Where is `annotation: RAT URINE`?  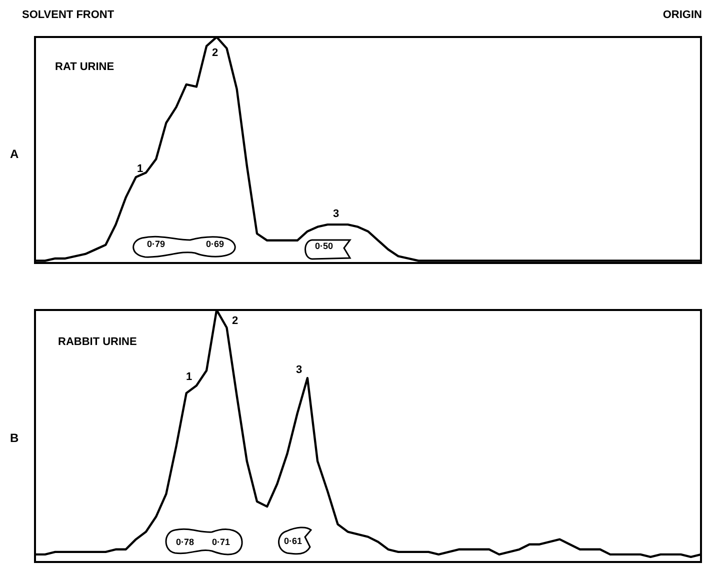
annotation: RAT URINE is located at coordinates (84, 67).